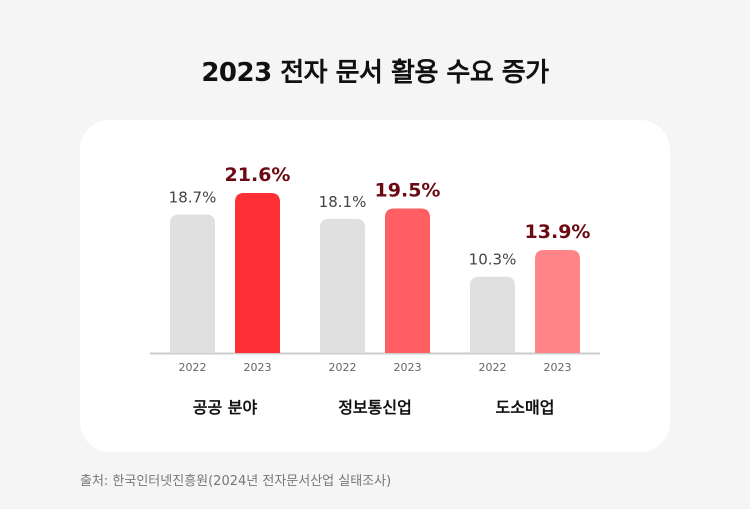 Image resolution: width=750 pixels, height=509 pixels. Describe the element at coordinates (558, 232) in the screenshot. I see `data-label: 13.9%` at that location.